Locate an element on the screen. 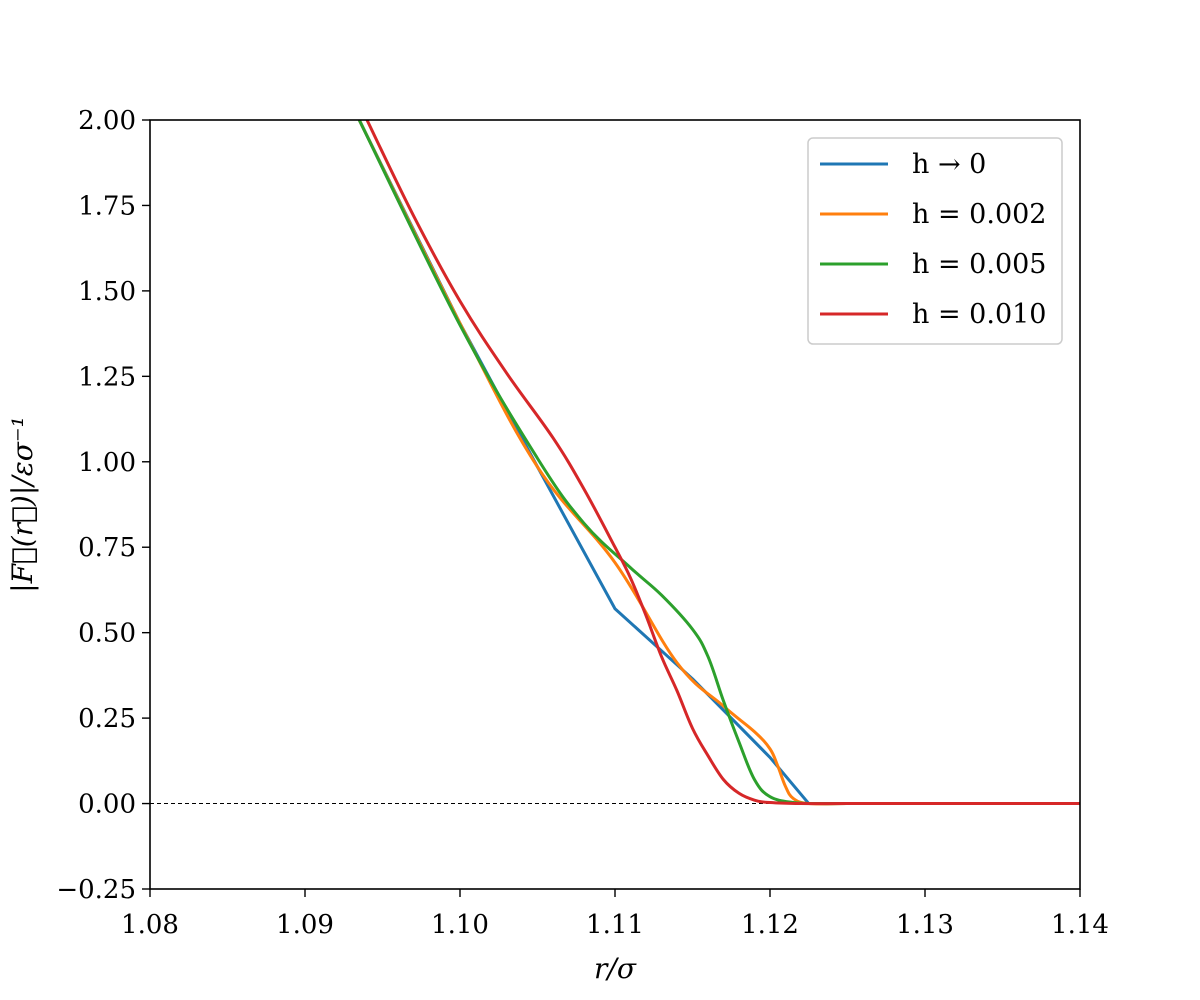  x-tick-label: 1.14 is located at coordinates (1080, 925).